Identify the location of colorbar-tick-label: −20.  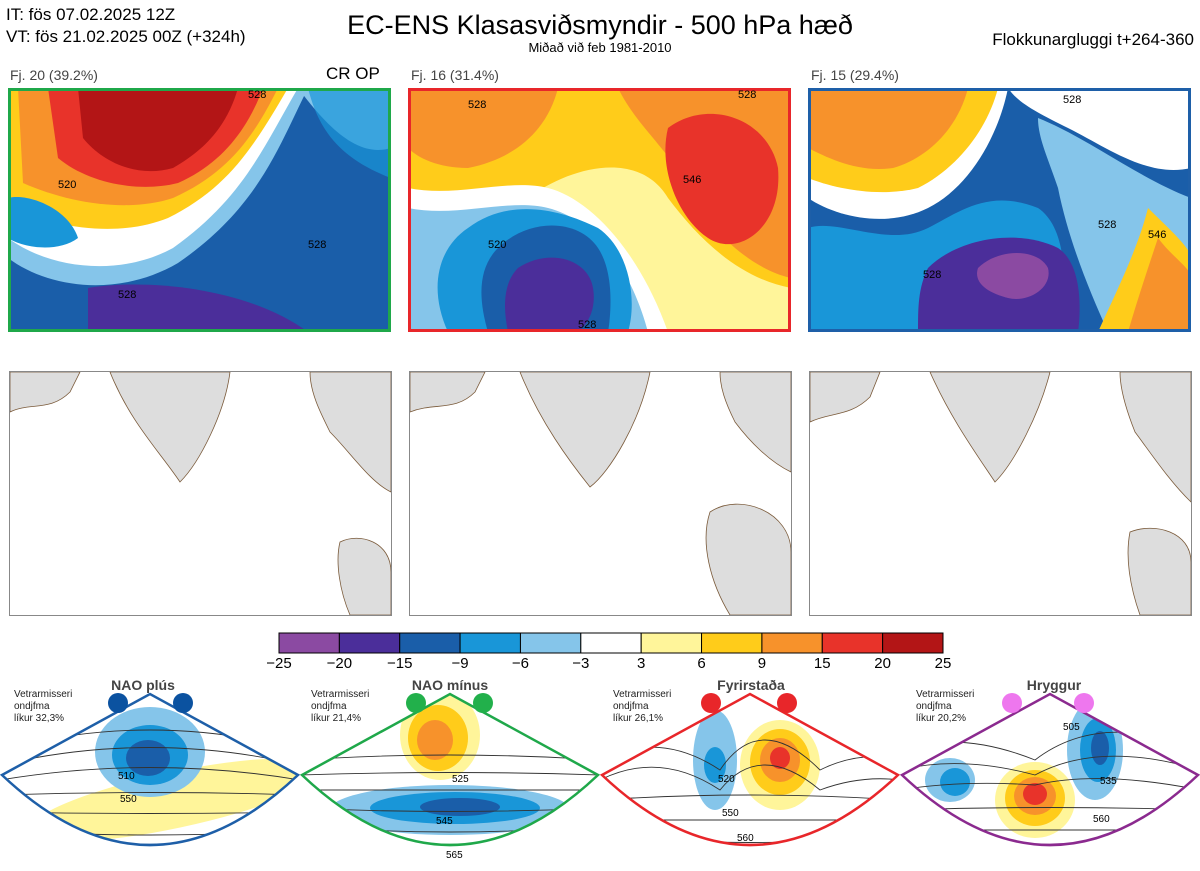
(339, 663).